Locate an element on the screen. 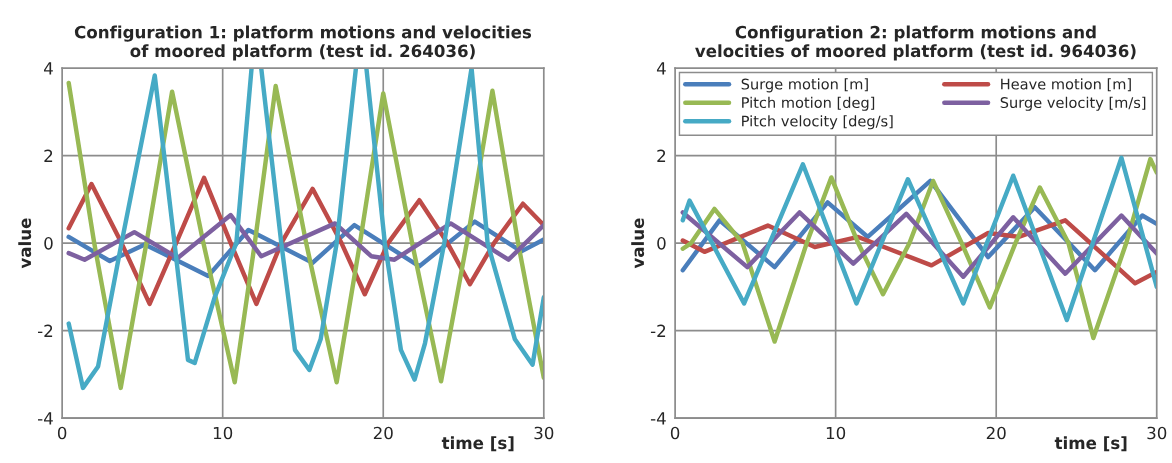  legend-label: Pitch velocity [deg/s] is located at coordinates (817, 122).